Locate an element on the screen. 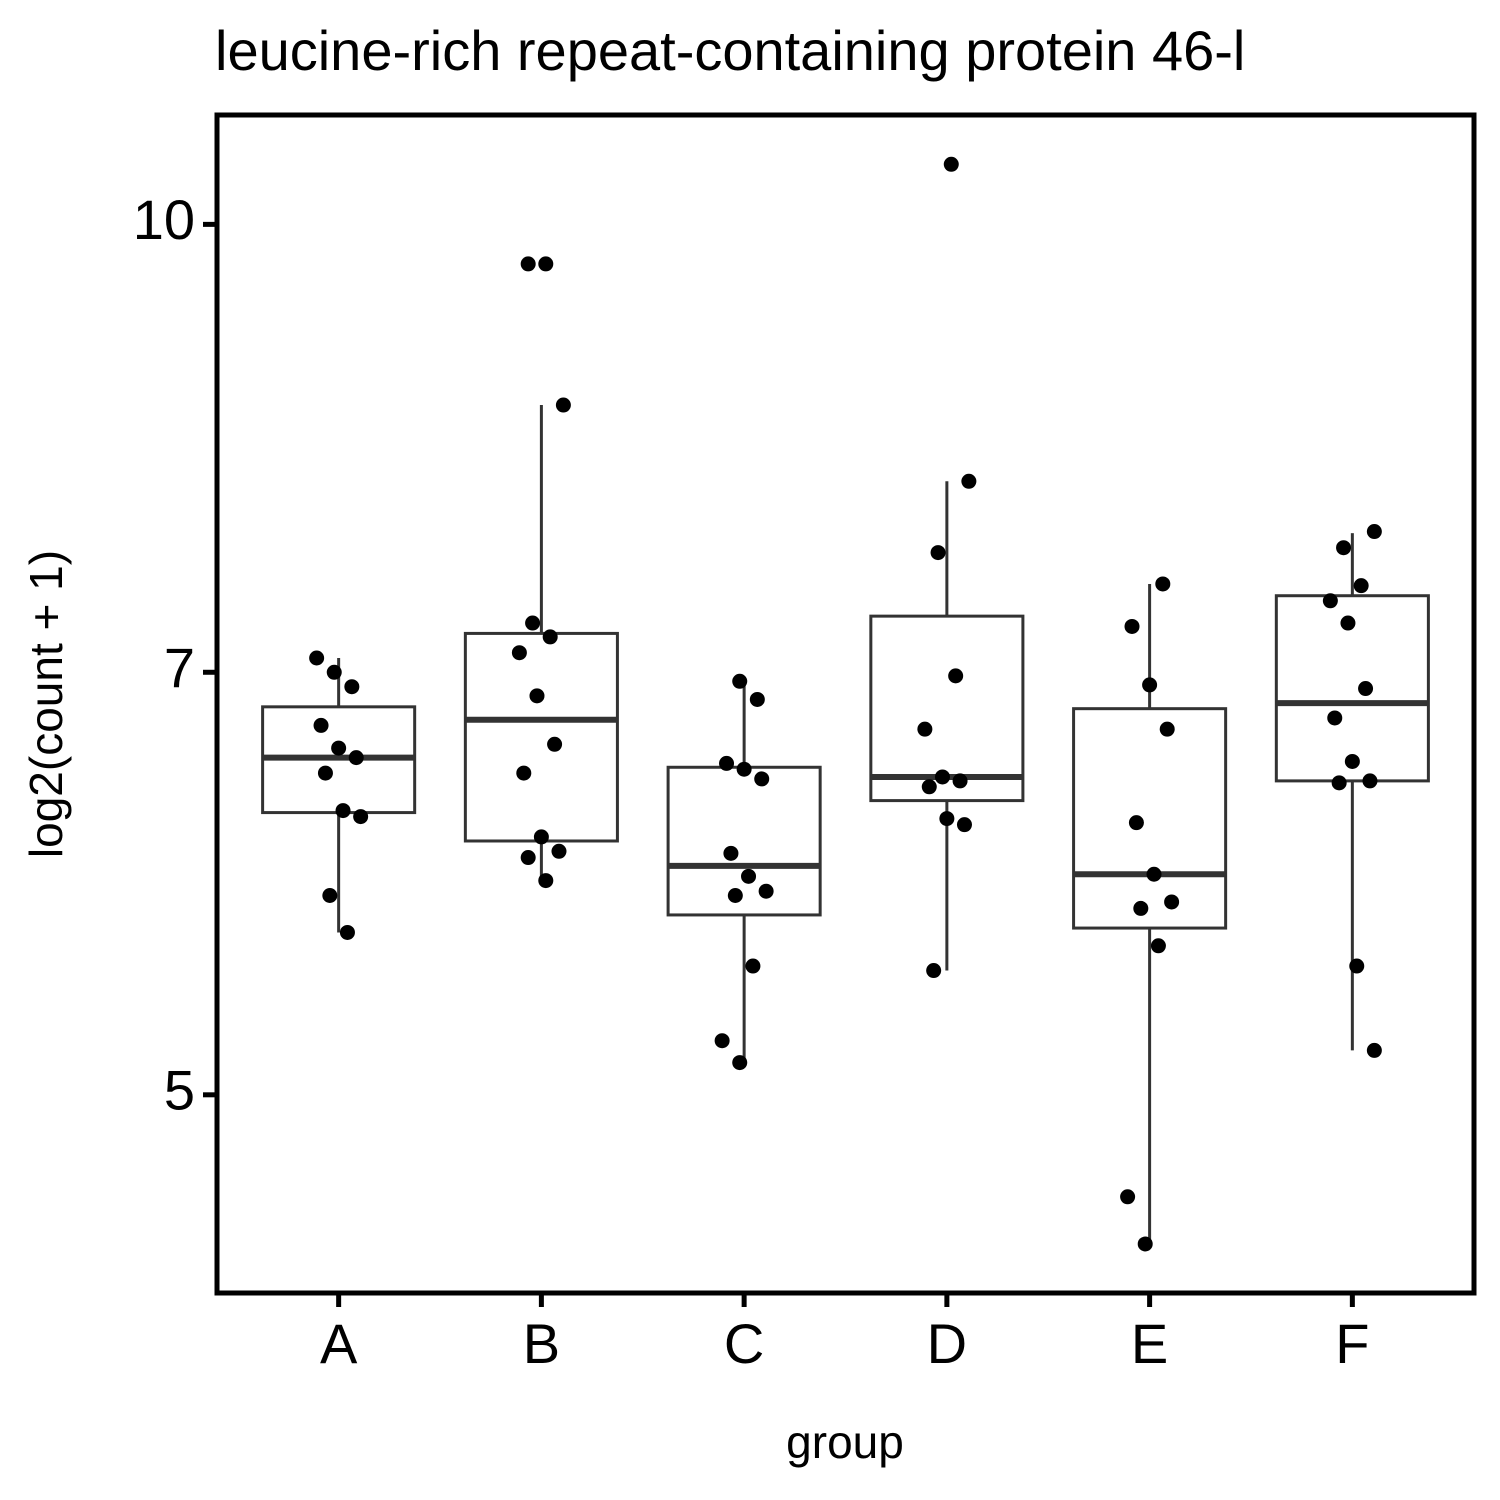 The height and width of the screenshot is (1500, 1500). x-tick-label: C is located at coordinates (744, 1343).